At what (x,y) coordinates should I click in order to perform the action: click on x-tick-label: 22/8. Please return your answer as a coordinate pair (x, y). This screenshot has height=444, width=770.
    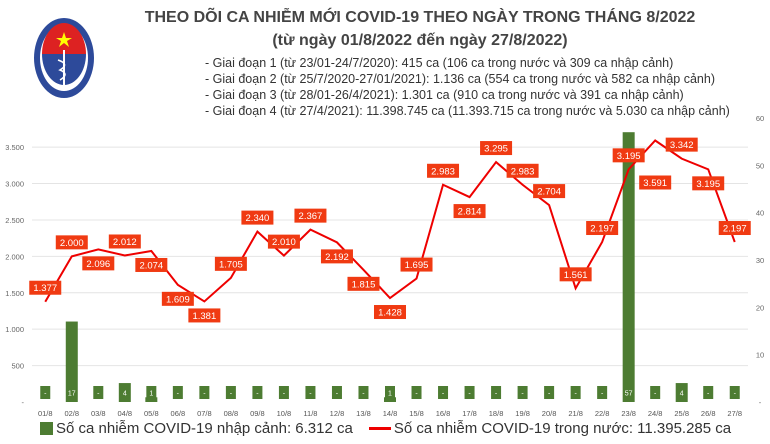
    Looking at the image, I should click on (602, 413).